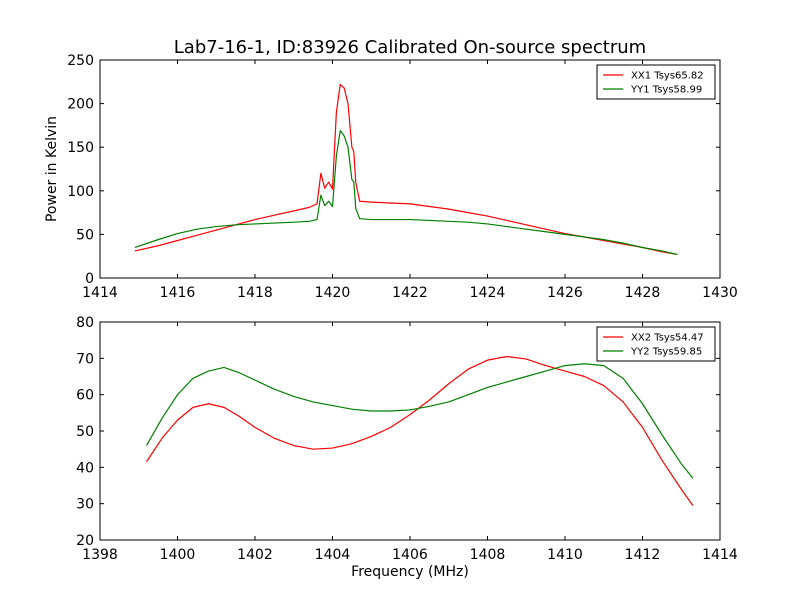 This screenshot has width=800, height=600. What do you see at coordinates (80, 148) in the screenshot?
I see `y-tick-label: 150` at bounding box center [80, 148].